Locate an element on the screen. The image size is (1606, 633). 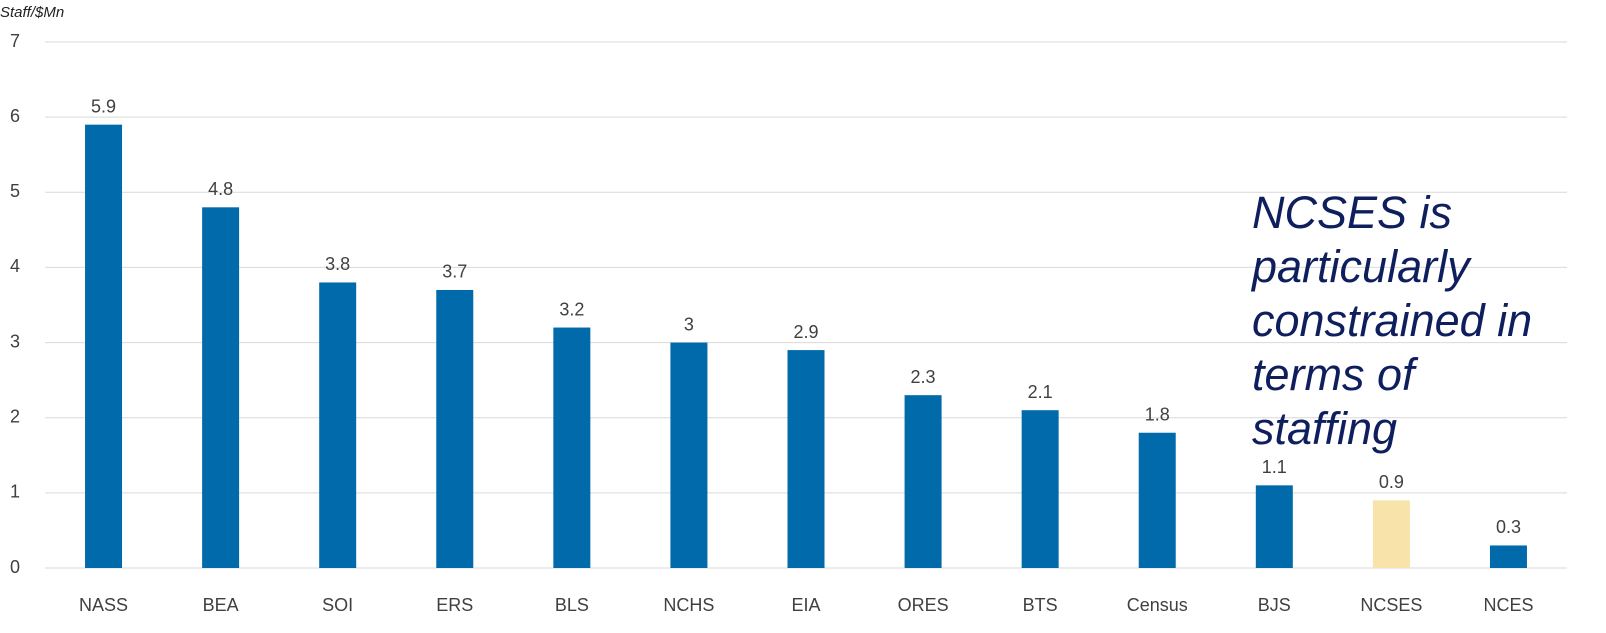
value-label: 2.9 is located at coordinates (805, 332).